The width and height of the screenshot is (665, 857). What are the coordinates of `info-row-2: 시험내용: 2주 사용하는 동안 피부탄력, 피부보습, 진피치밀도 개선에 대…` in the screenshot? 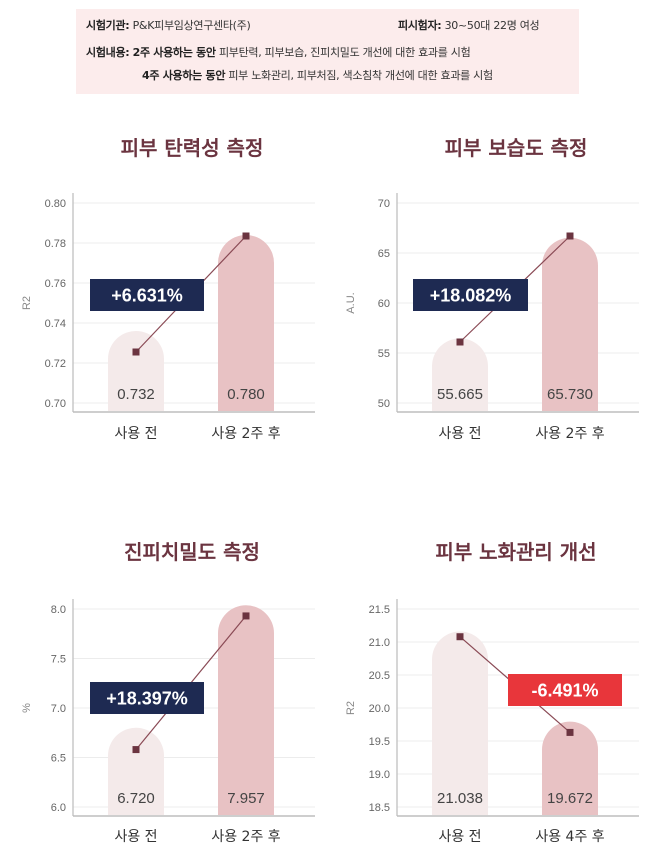 It's located at (278, 52).